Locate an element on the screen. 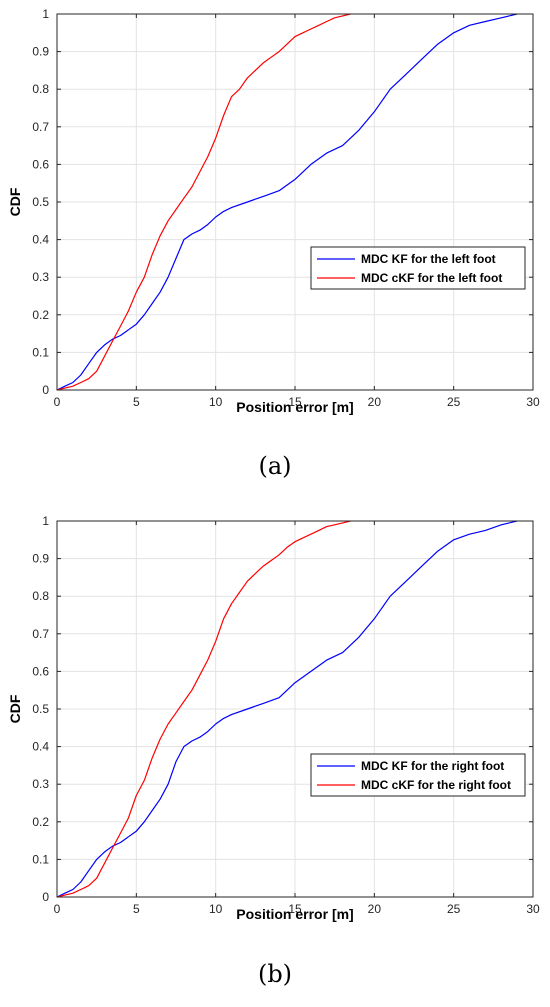 The width and height of the screenshot is (550, 1007). legend-label: MDC cKF for the right foot is located at coordinates (436, 785).